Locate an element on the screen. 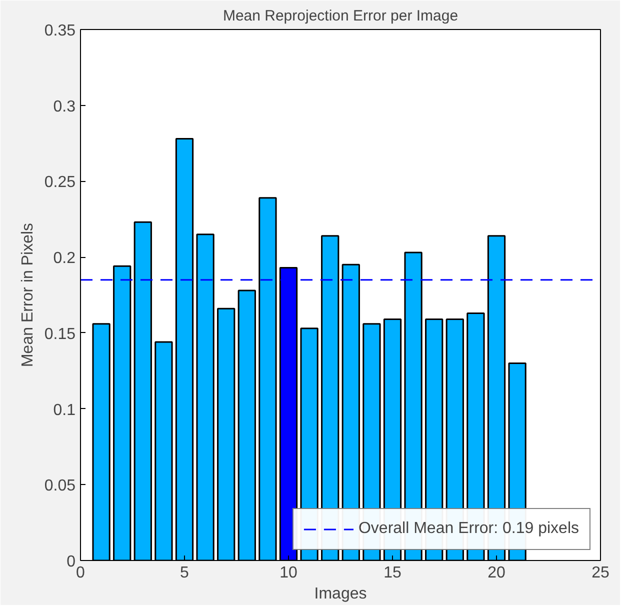 The width and height of the screenshot is (627, 609). y-tick-label: 0.2 is located at coordinates (64, 259).